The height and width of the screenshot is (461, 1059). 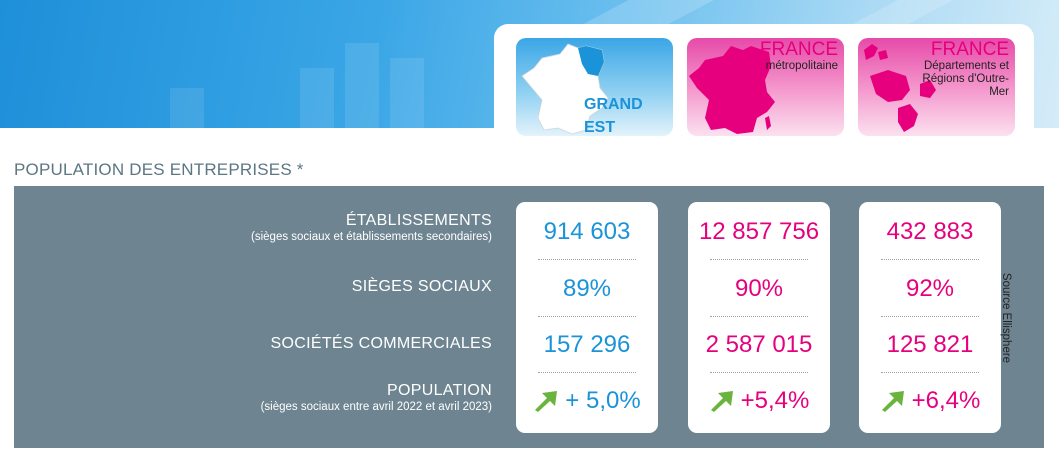 What do you see at coordinates (613, 116) in the screenshot?
I see `map-label-grand-est: GRAND EST` at bounding box center [613, 116].